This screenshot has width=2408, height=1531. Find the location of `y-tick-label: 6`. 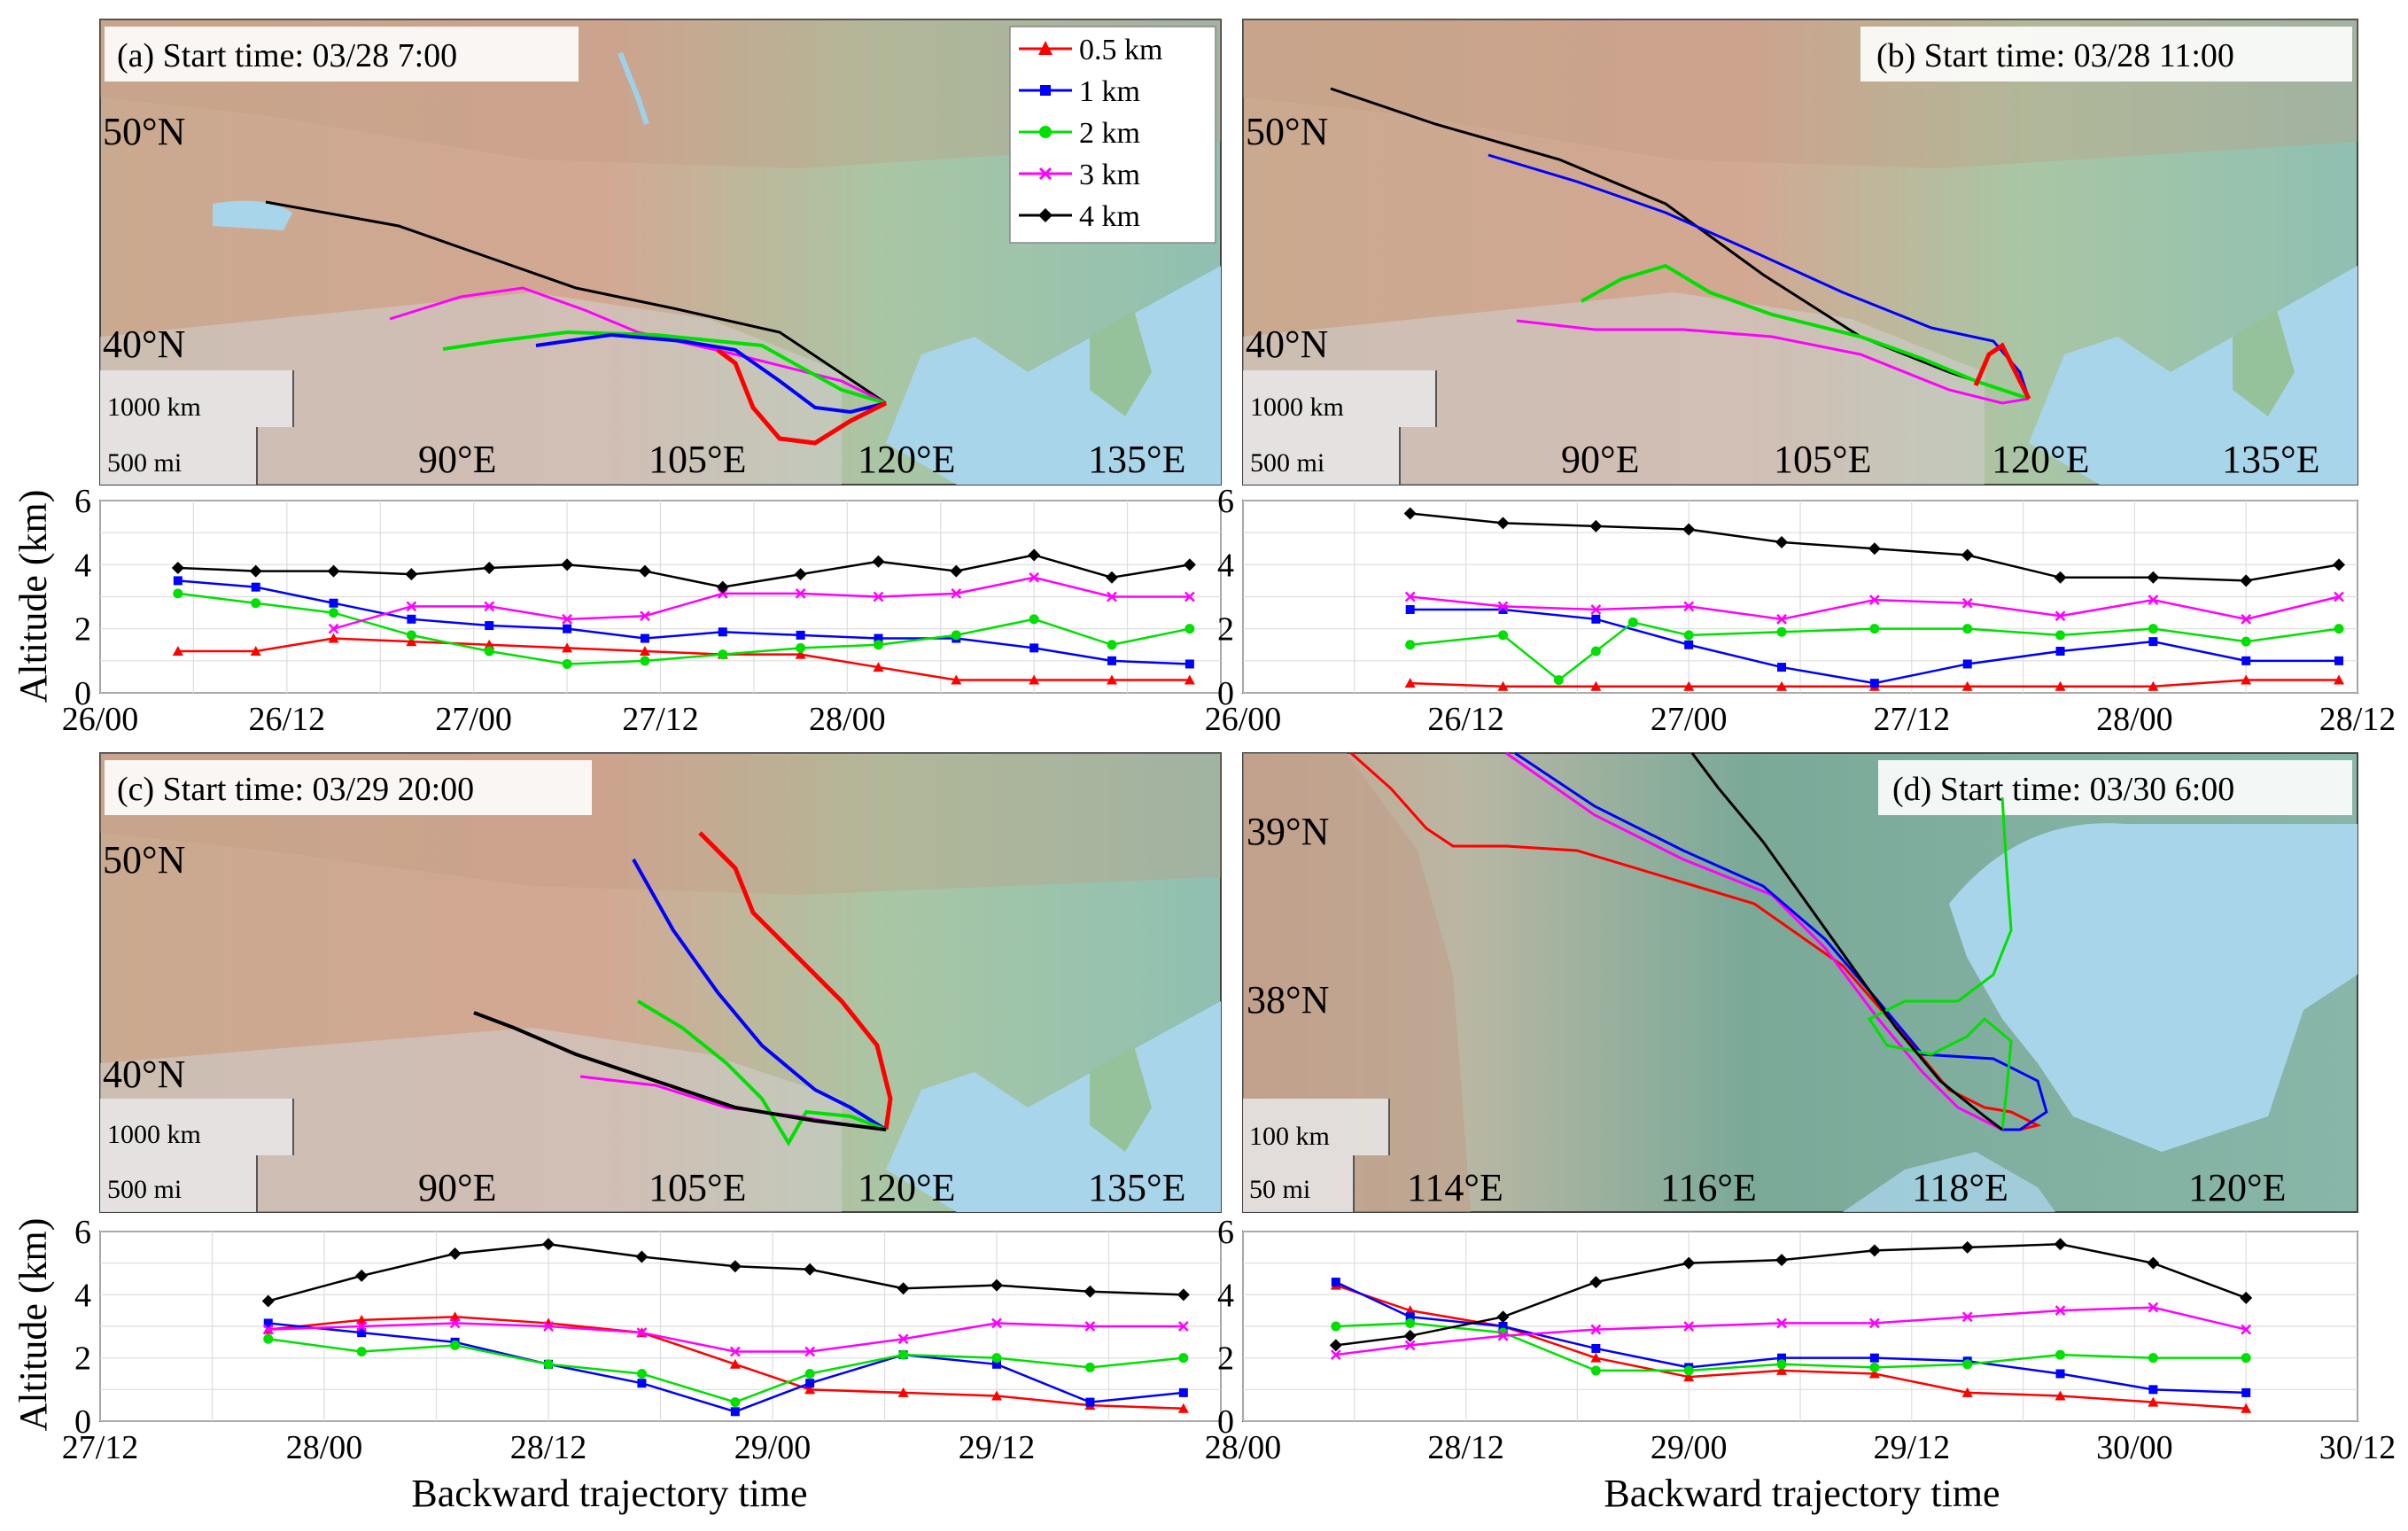

y-tick-label: 6 is located at coordinates (1225, 1232).